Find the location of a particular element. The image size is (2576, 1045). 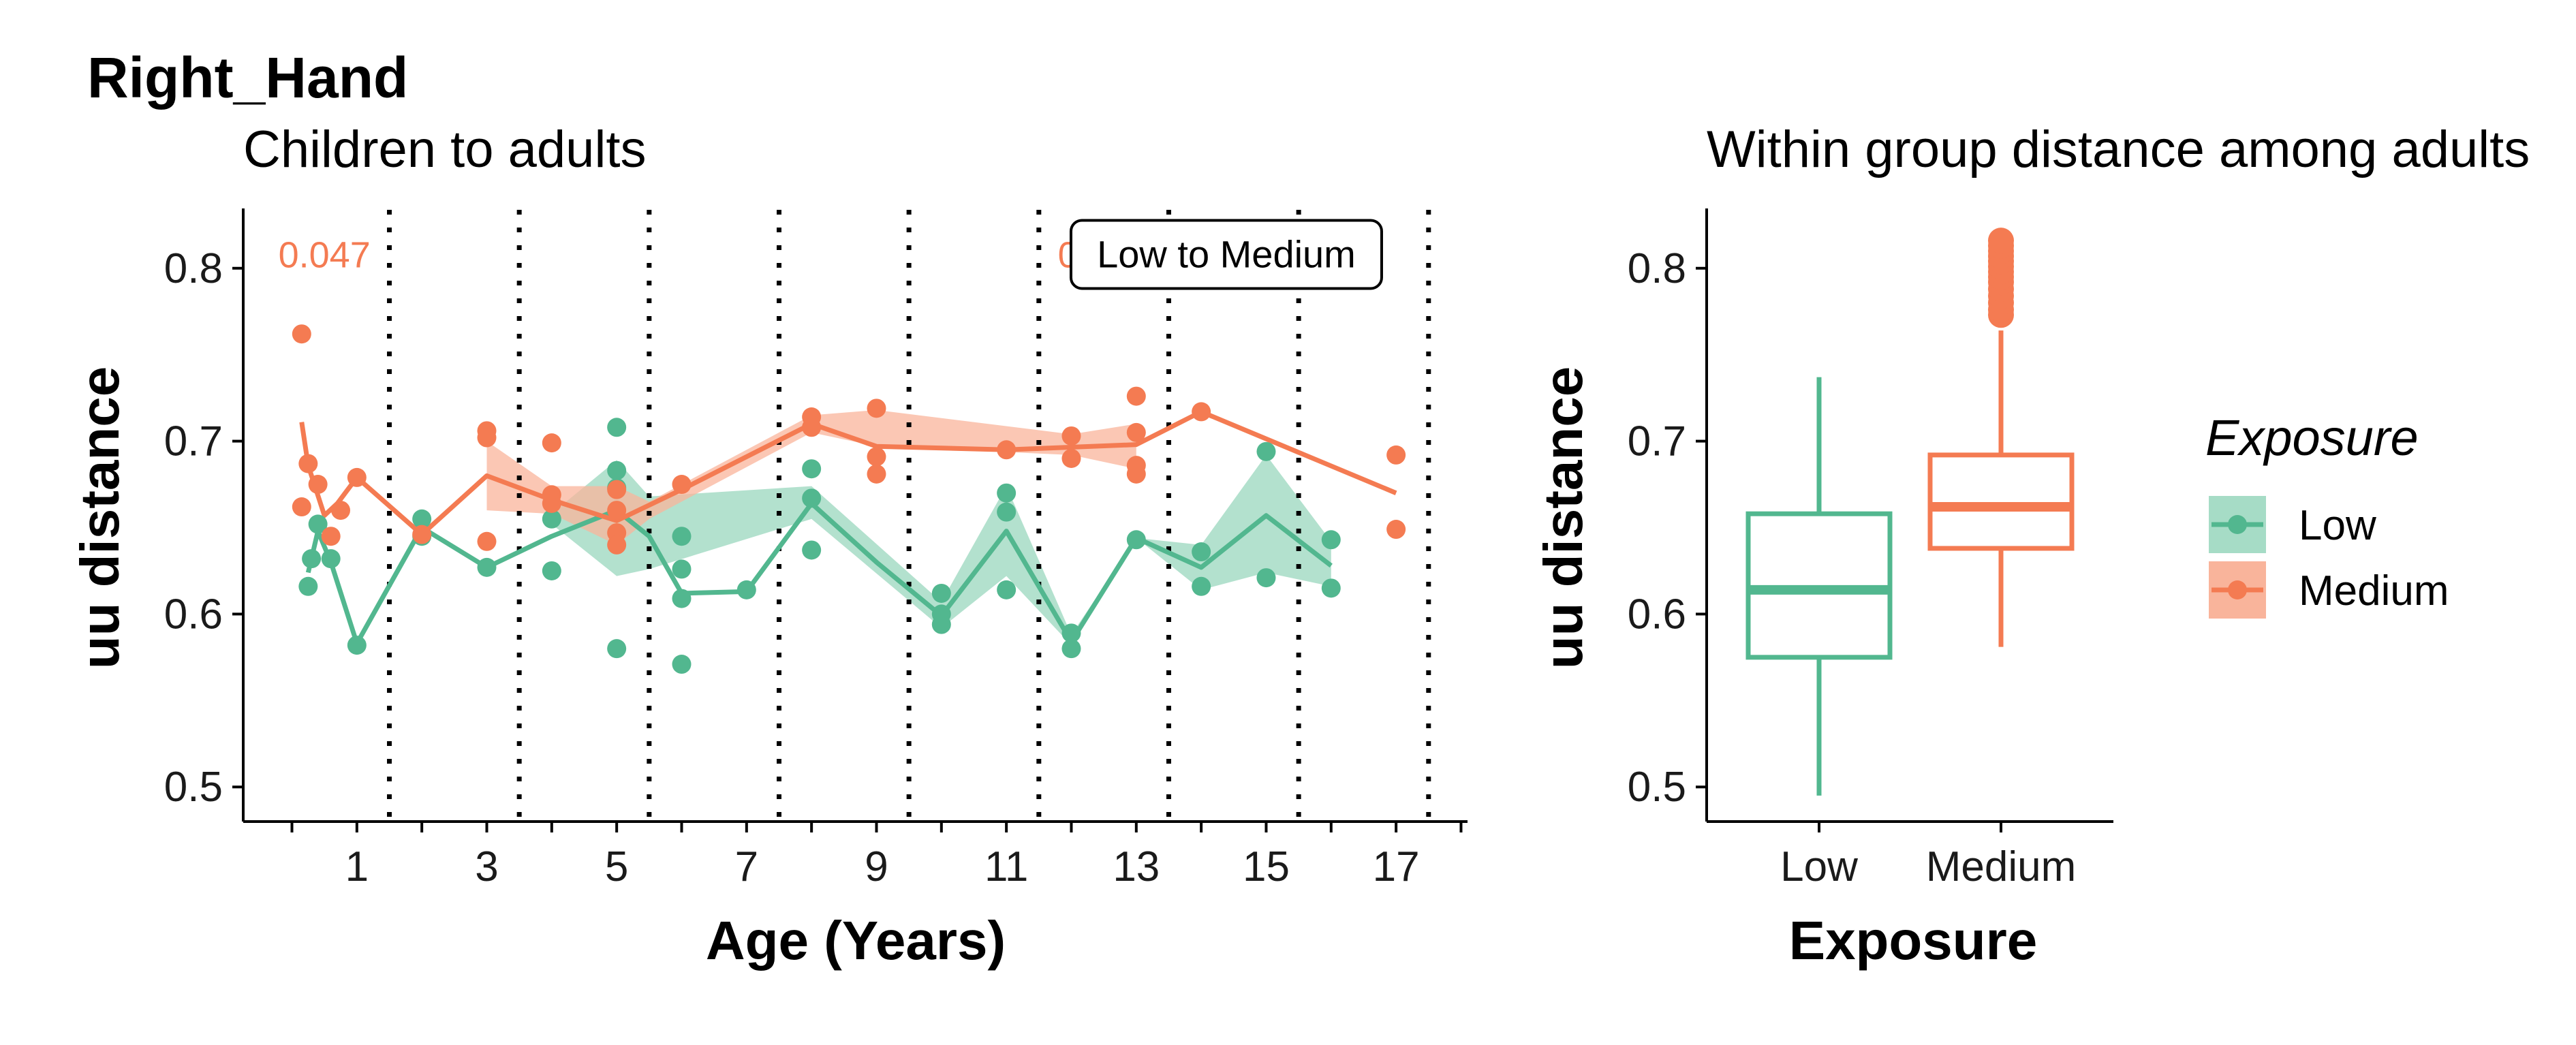

axes: 0.5 0.6 0.7 0.8 Low Medium is located at coordinates (1870, 549).